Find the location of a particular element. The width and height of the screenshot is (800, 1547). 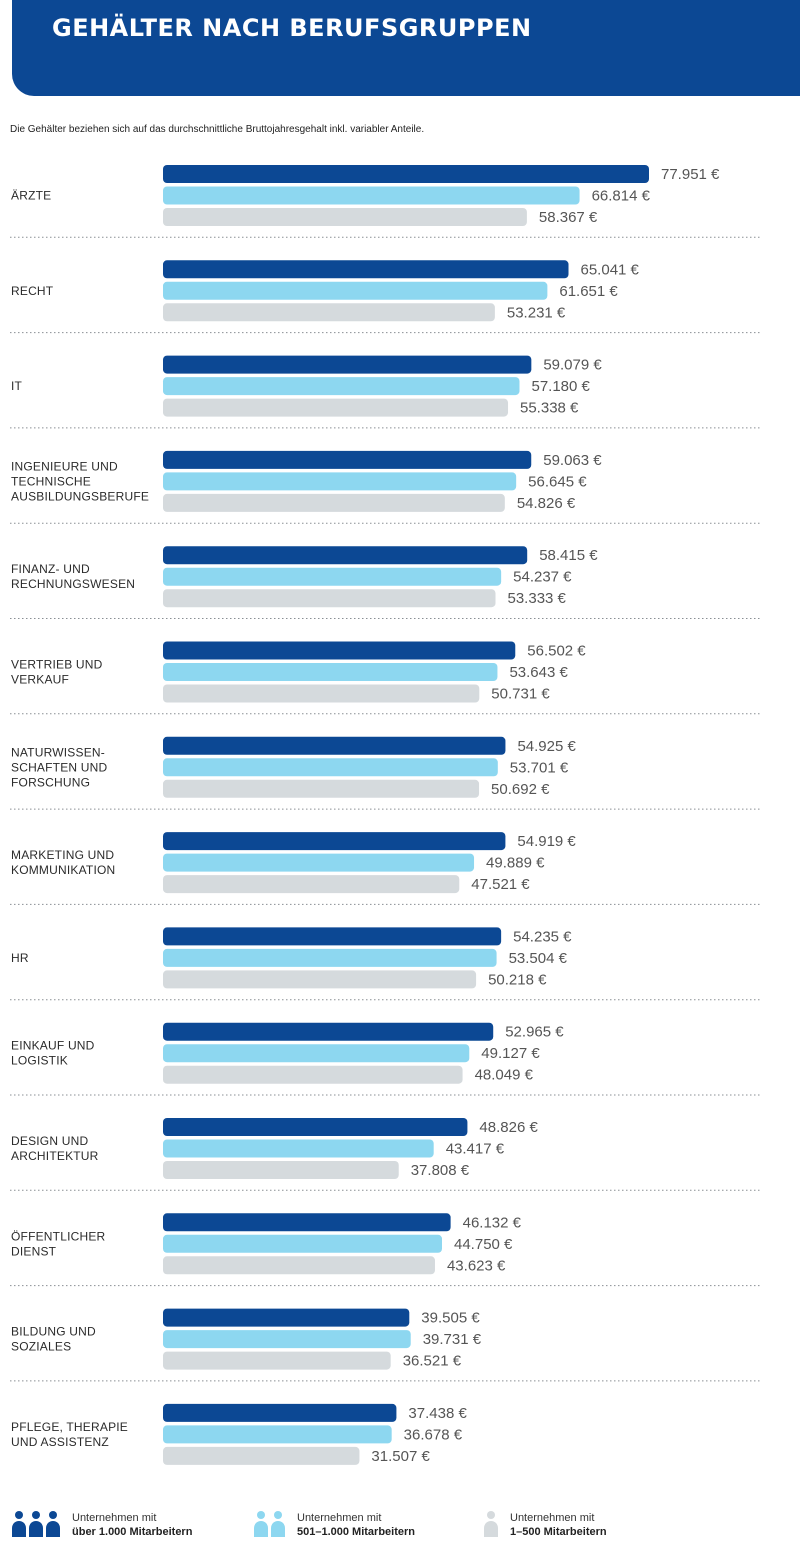

value-label: 53.643 € is located at coordinates (538, 672).